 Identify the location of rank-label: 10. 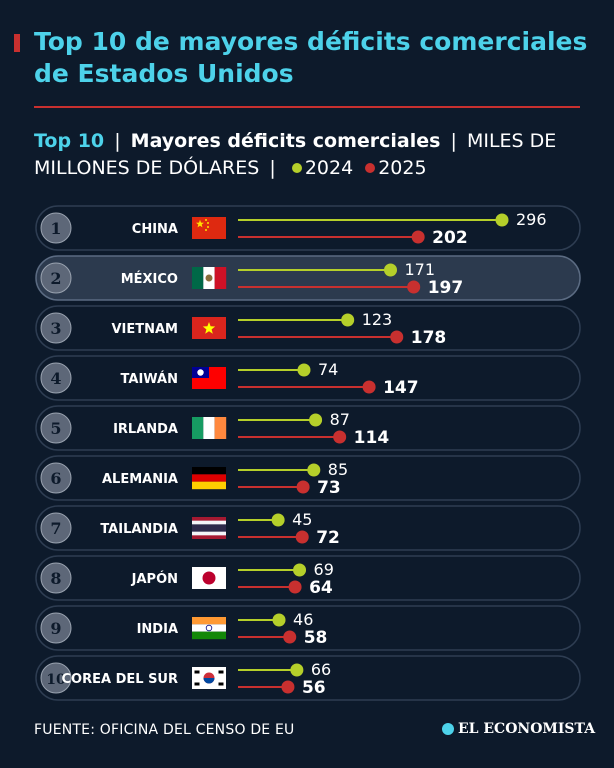
(56, 680).